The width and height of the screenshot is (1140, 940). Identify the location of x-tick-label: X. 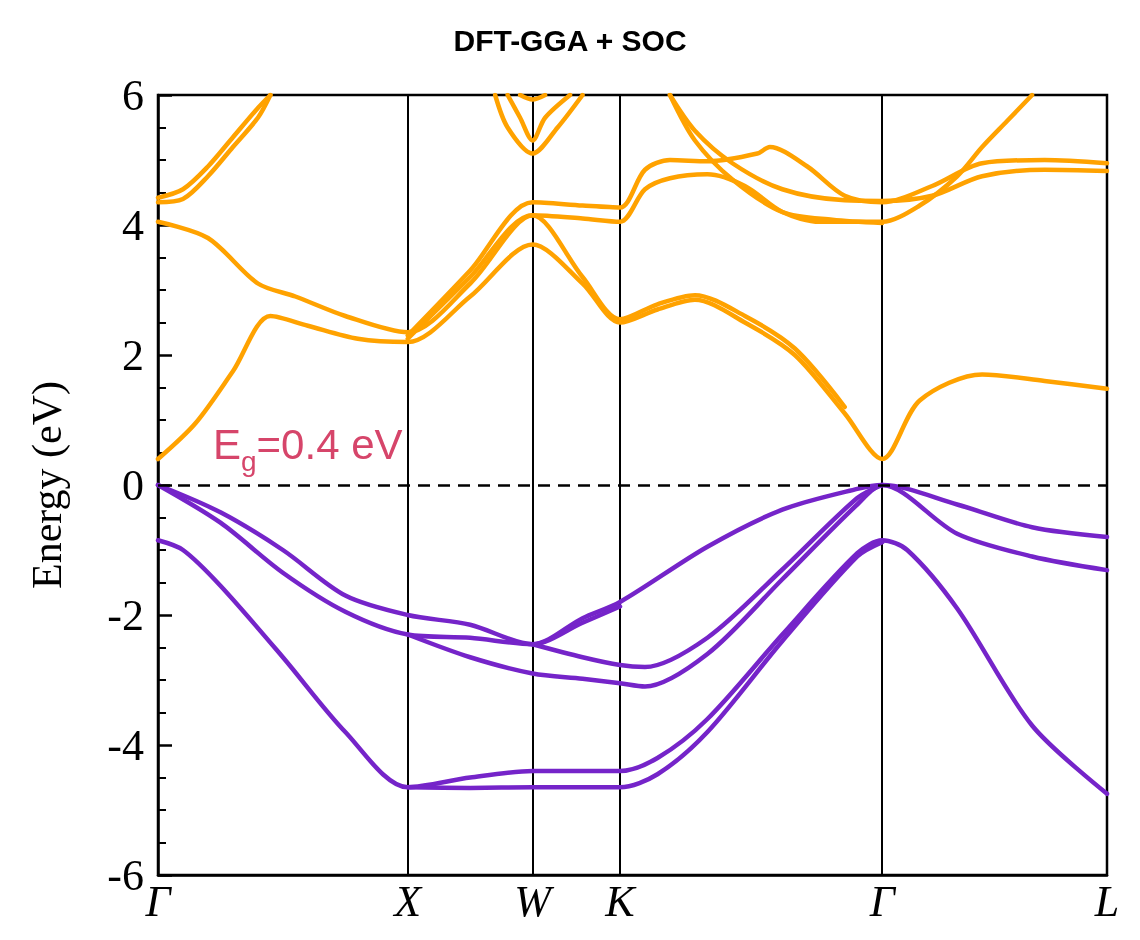
(408, 901).